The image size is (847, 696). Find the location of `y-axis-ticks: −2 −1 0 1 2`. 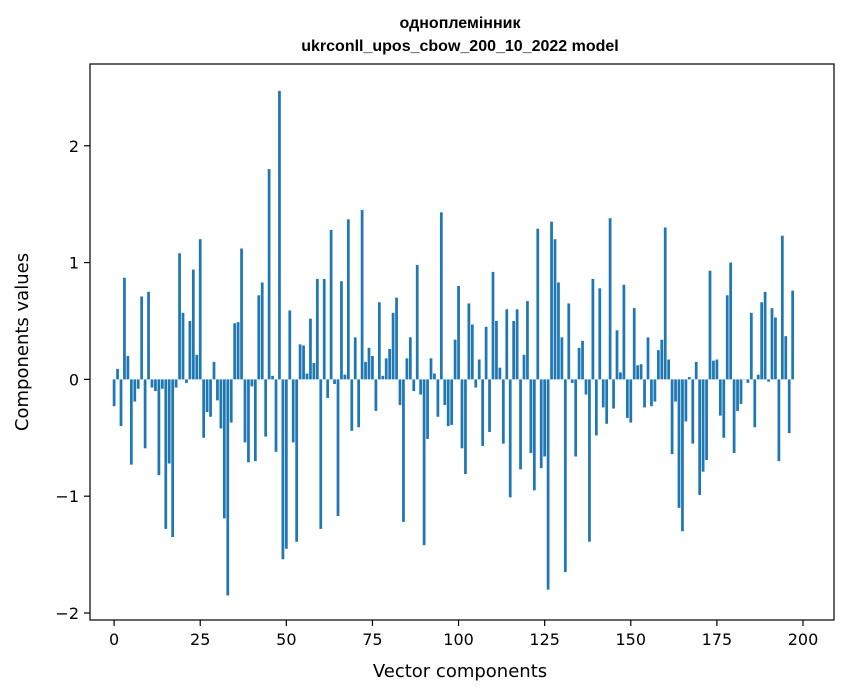

y-axis-ticks: −2 −1 0 1 2 is located at coordinates (72, 380).